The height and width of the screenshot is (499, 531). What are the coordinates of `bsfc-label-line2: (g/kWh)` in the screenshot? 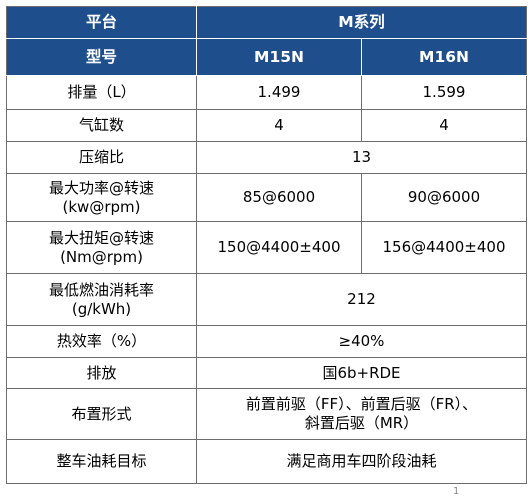 It's located at (101, 308).